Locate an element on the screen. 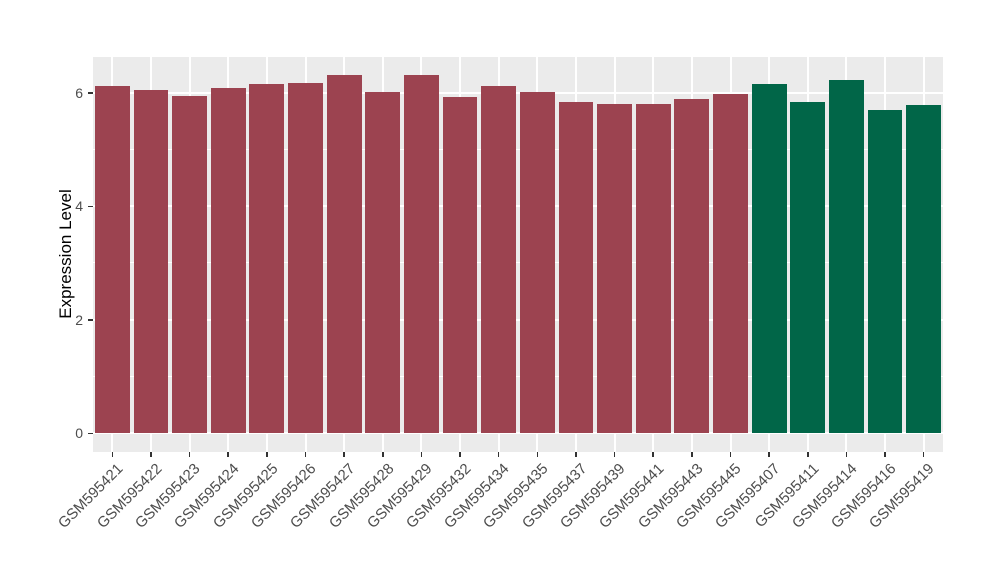  y-tick-label: 4 is located at coordinates (79, 206).